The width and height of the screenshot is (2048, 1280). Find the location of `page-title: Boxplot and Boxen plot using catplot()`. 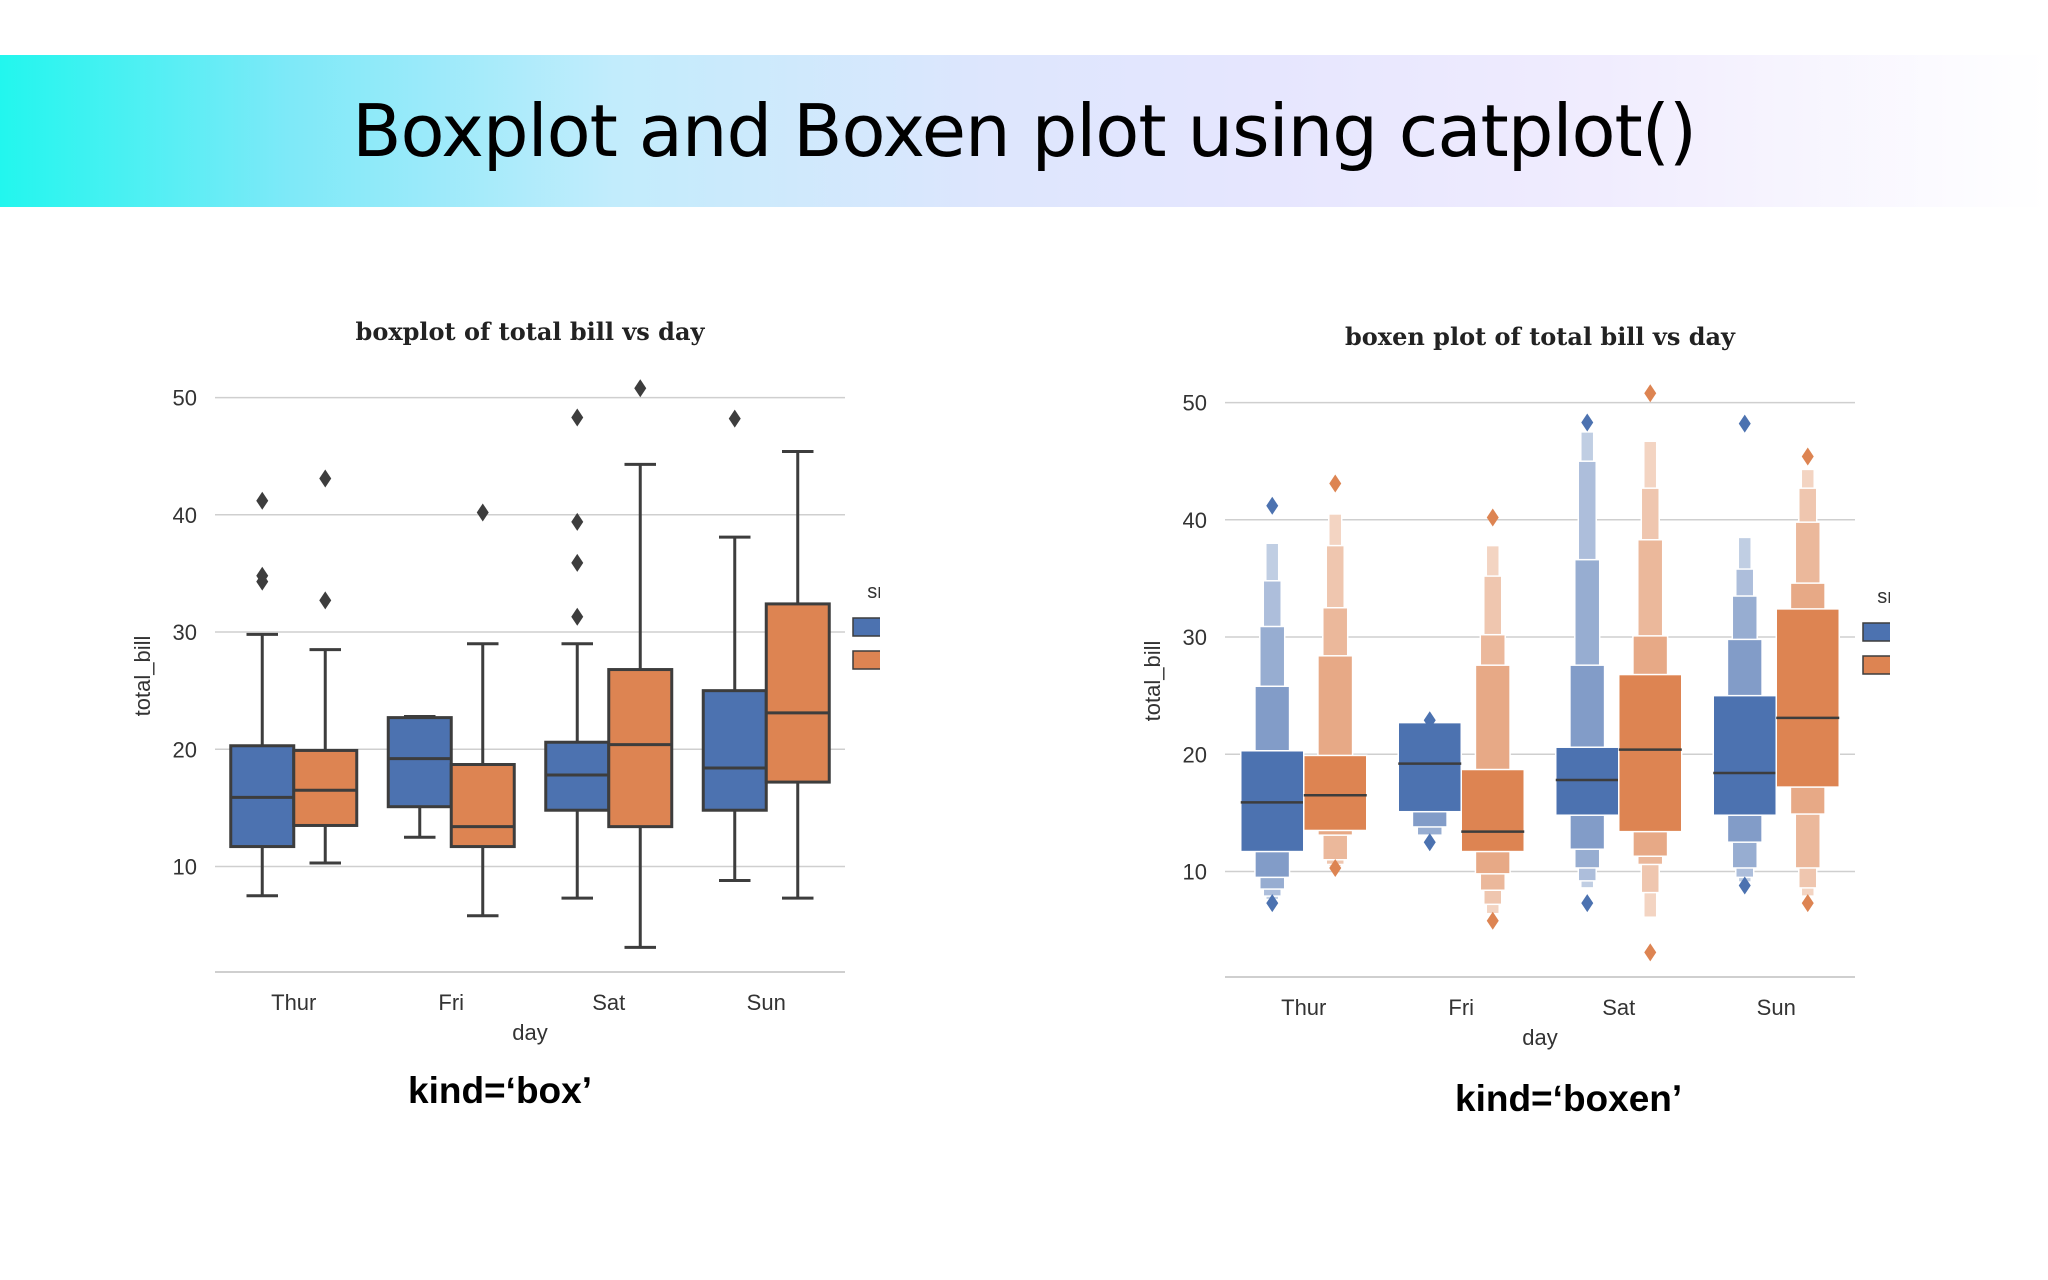

page-title: Boxplot and Boxen plot using catplot() is located at coordinates (1024, 131).